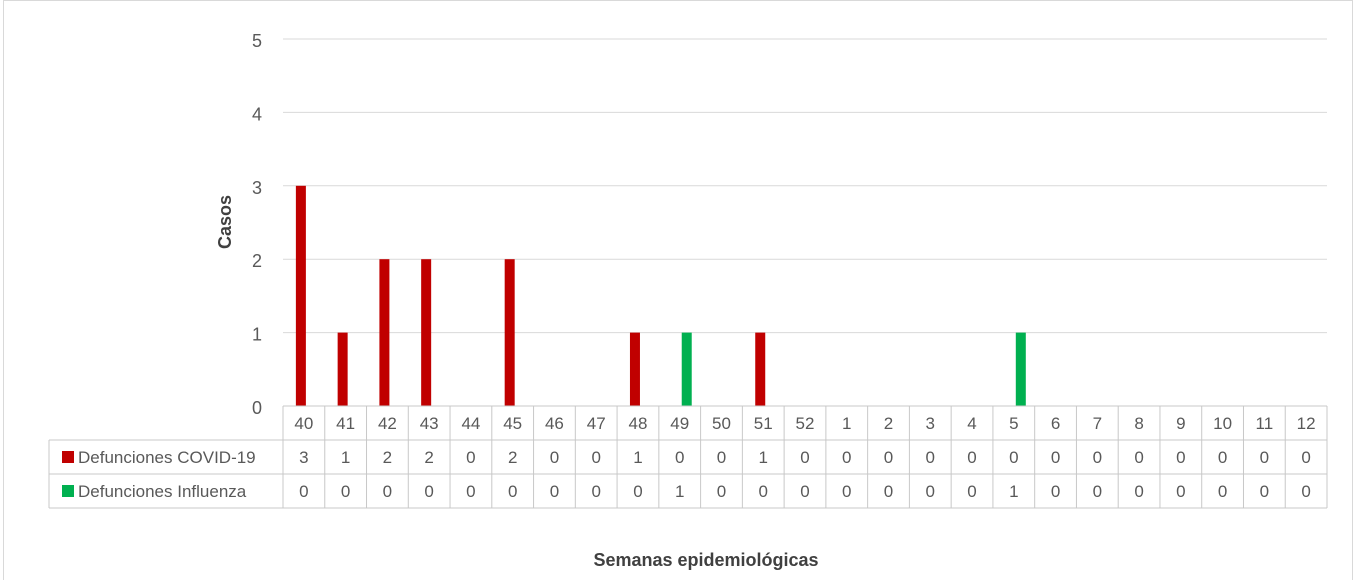 This screenshot has width=1356, height=585. I want to click on category-label: 6, so click(1055, 423).